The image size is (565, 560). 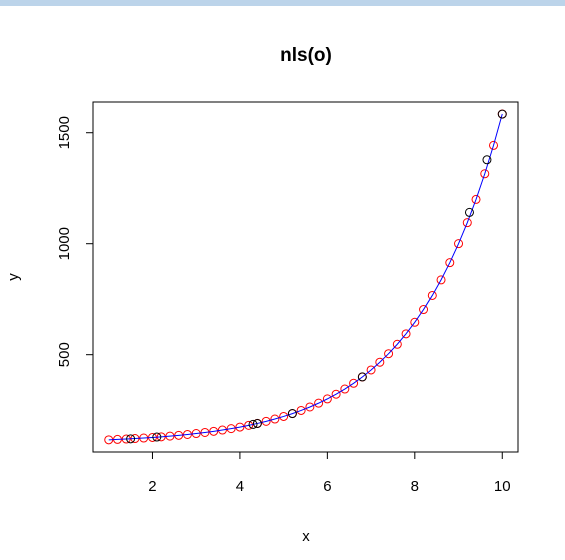 What do you see at coordinates (64, 132) in the screenshot?
I see `y-tick-label: 1500` at bounding box center [64, 132].